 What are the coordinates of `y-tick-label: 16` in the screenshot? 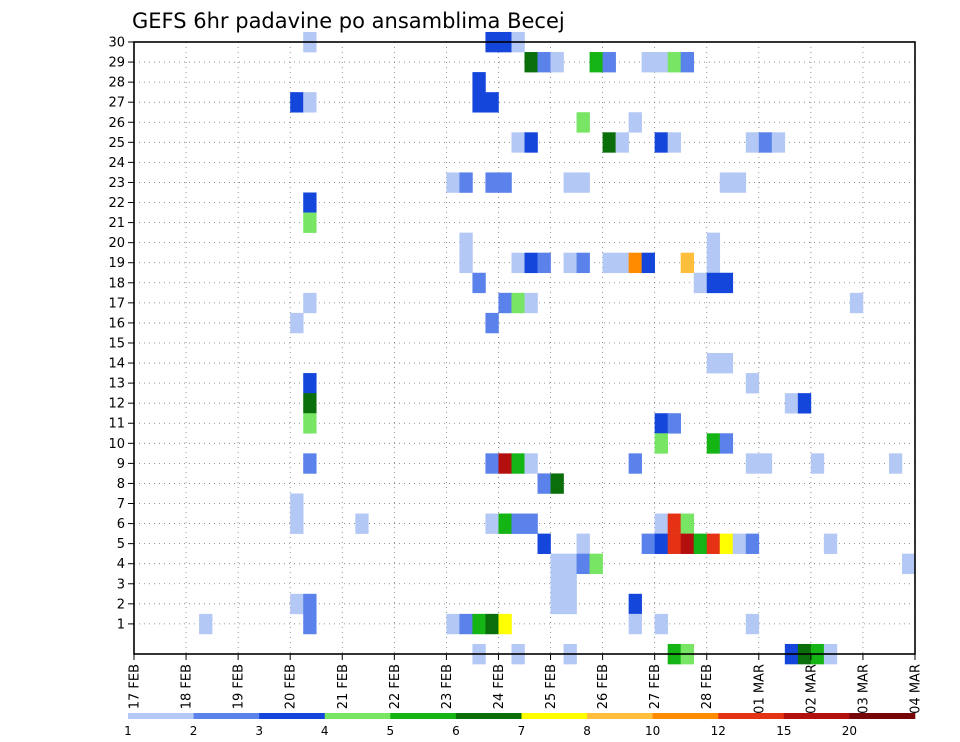 It's located at (116, 323).